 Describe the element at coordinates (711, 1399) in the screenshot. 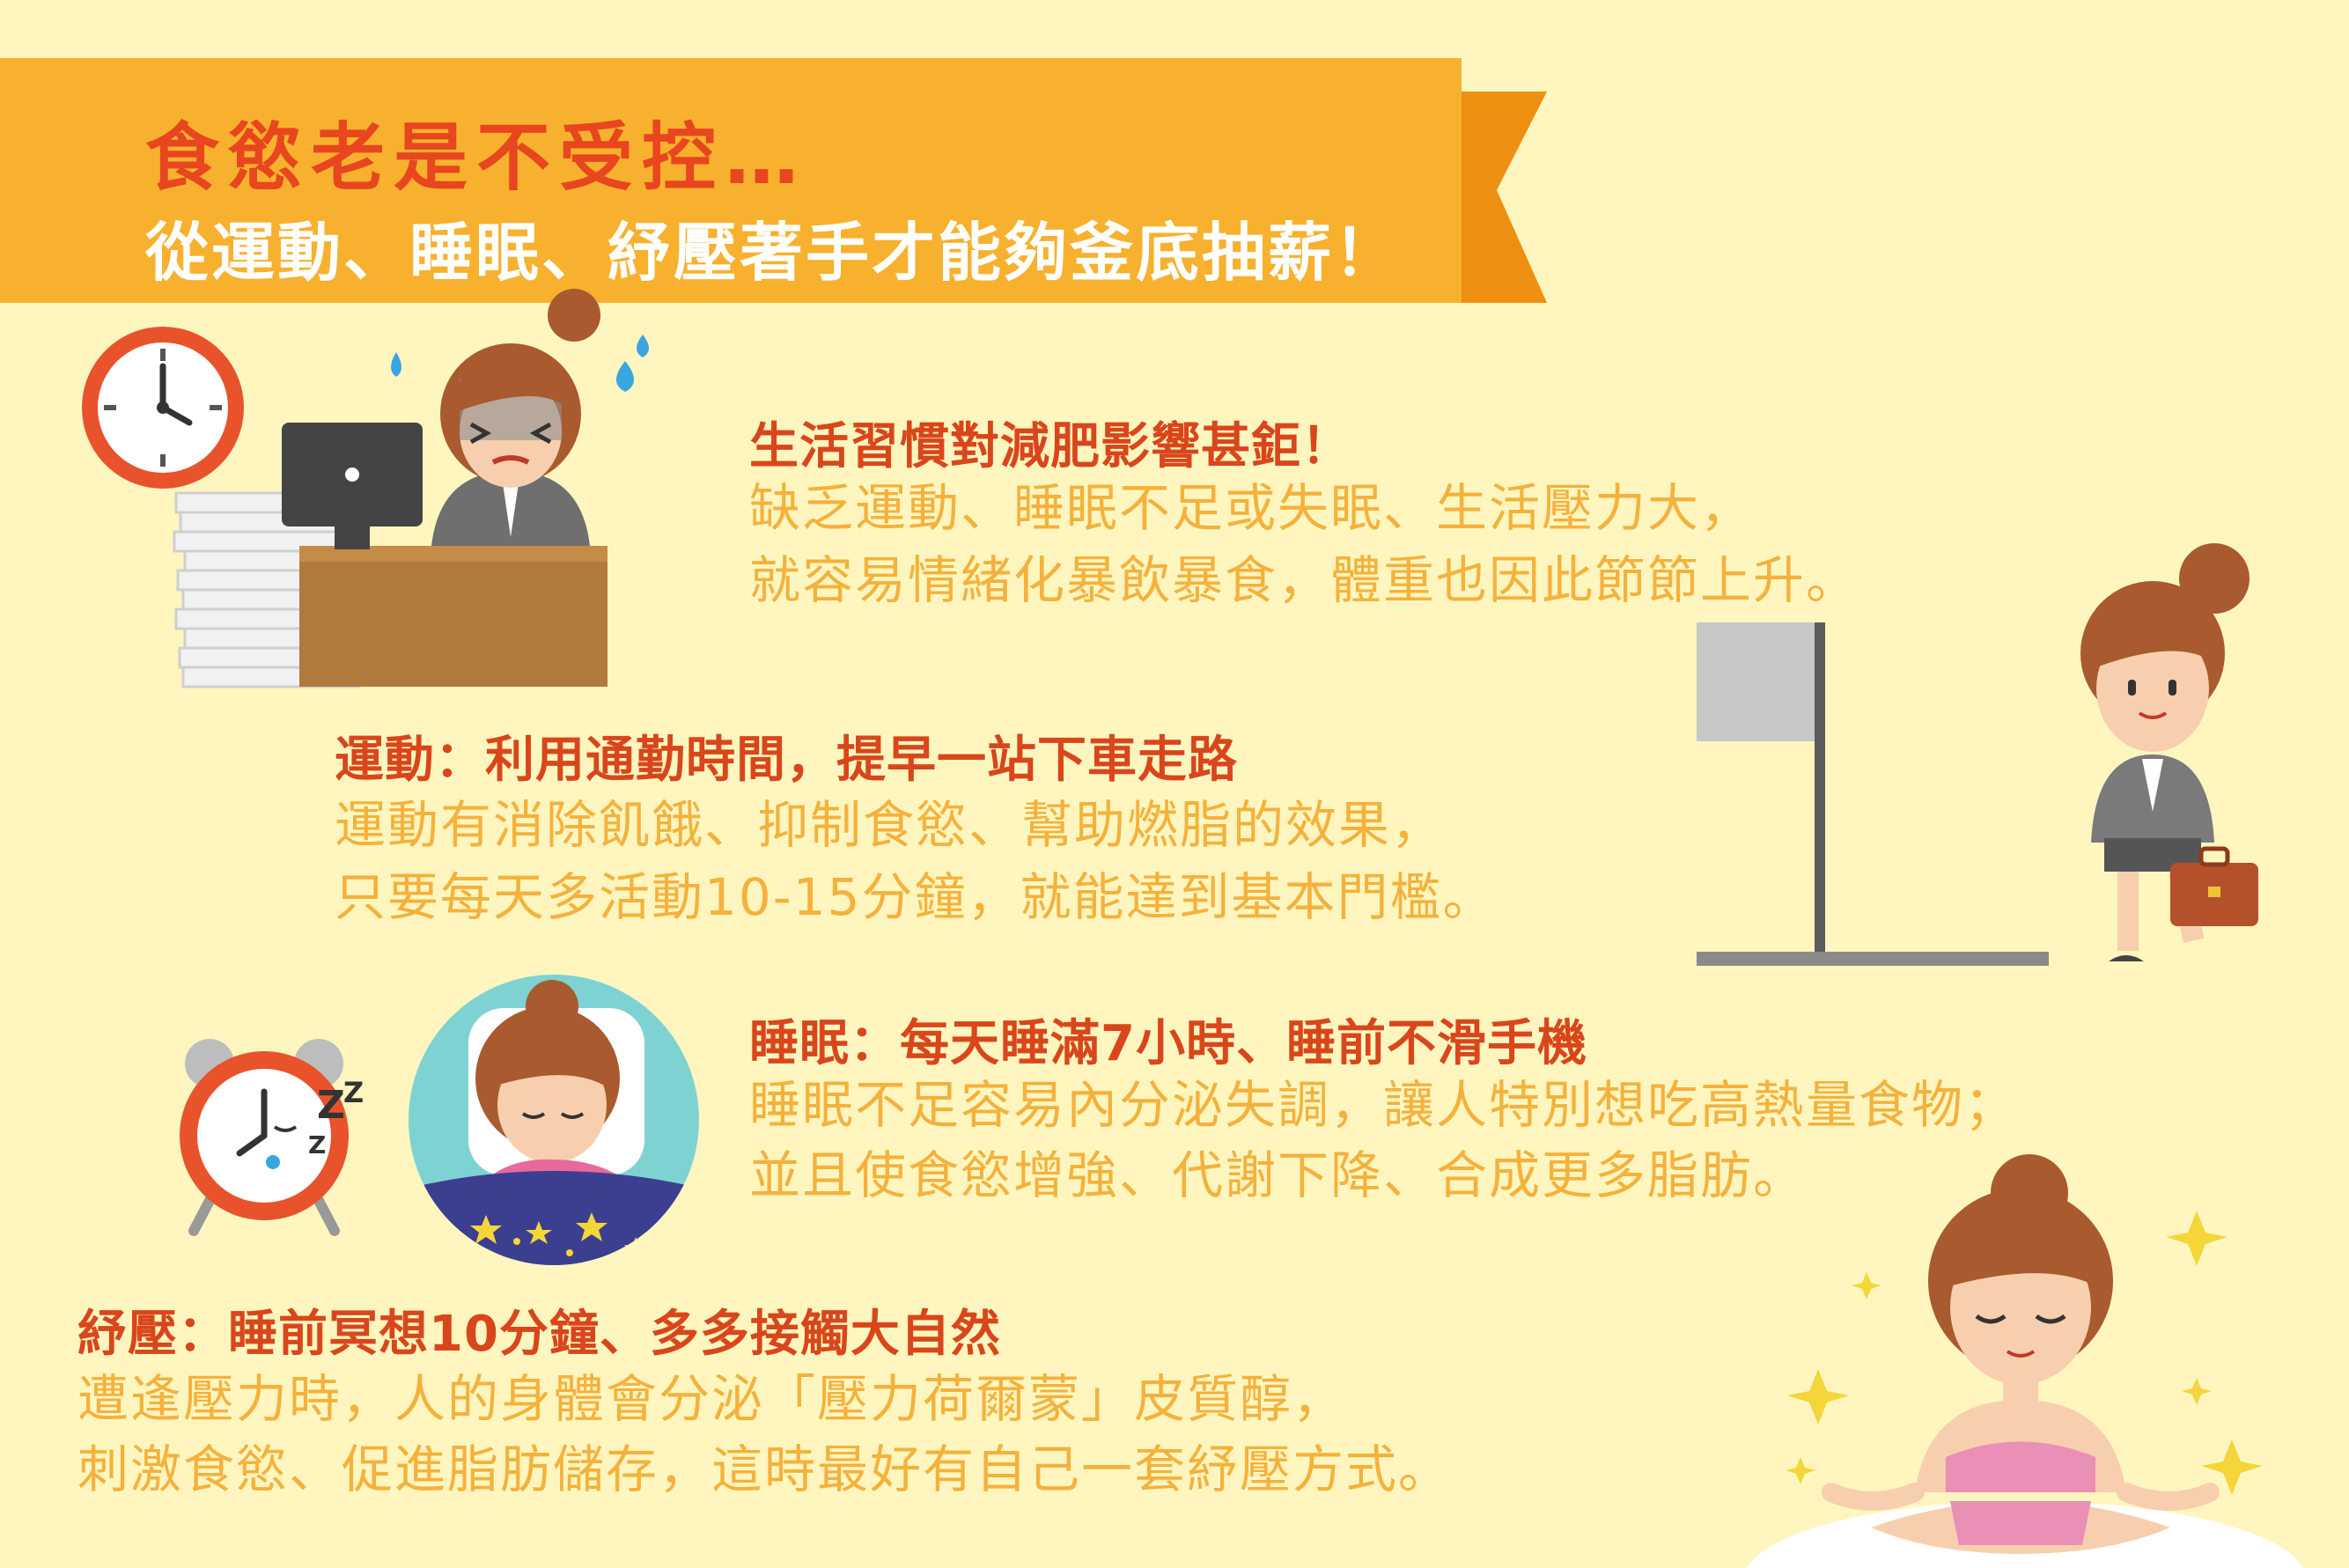

I see `stress-line-1: 遭逢壓力時，人的身體會分泌「壓力荷爾蒙」皮質醇，` at that location.